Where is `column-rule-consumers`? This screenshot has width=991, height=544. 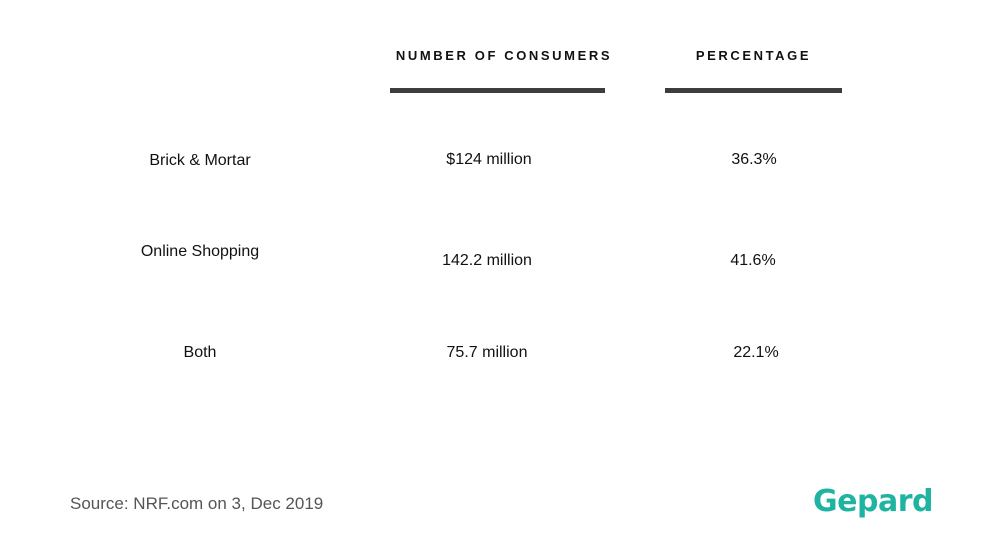
column-rule-consumers is located at coordinates (497, 90).